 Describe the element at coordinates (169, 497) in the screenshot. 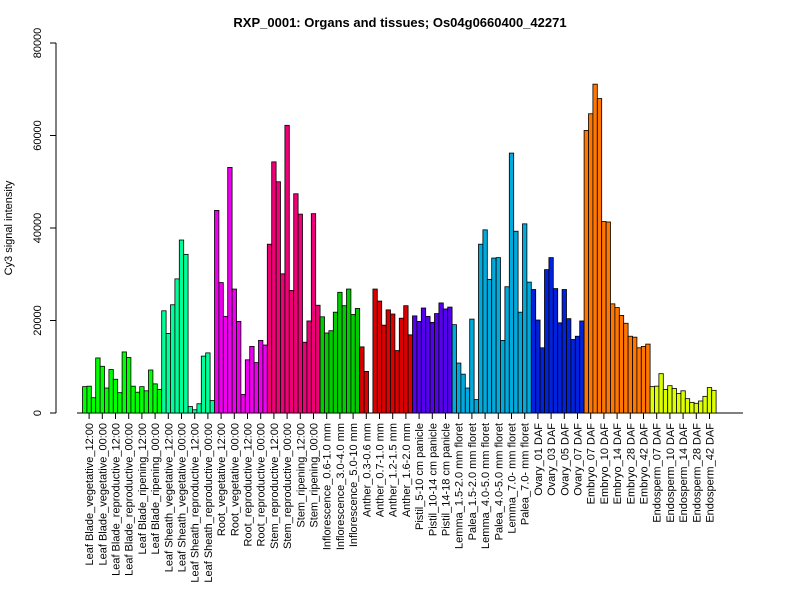

I see `category-label: Leaf Sheath_vegetative_12:00` at that location.